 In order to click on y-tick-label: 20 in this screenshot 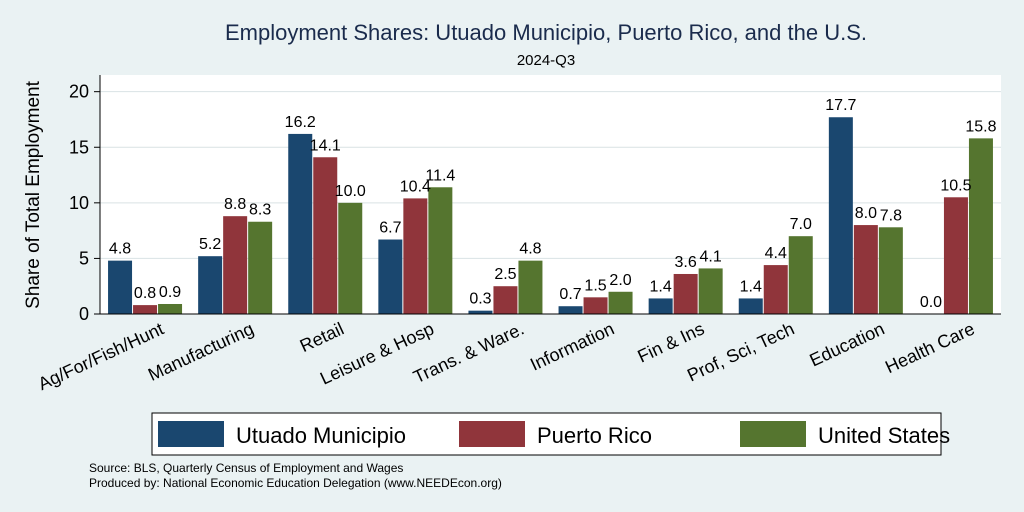, I will do `click(79, 92)`.